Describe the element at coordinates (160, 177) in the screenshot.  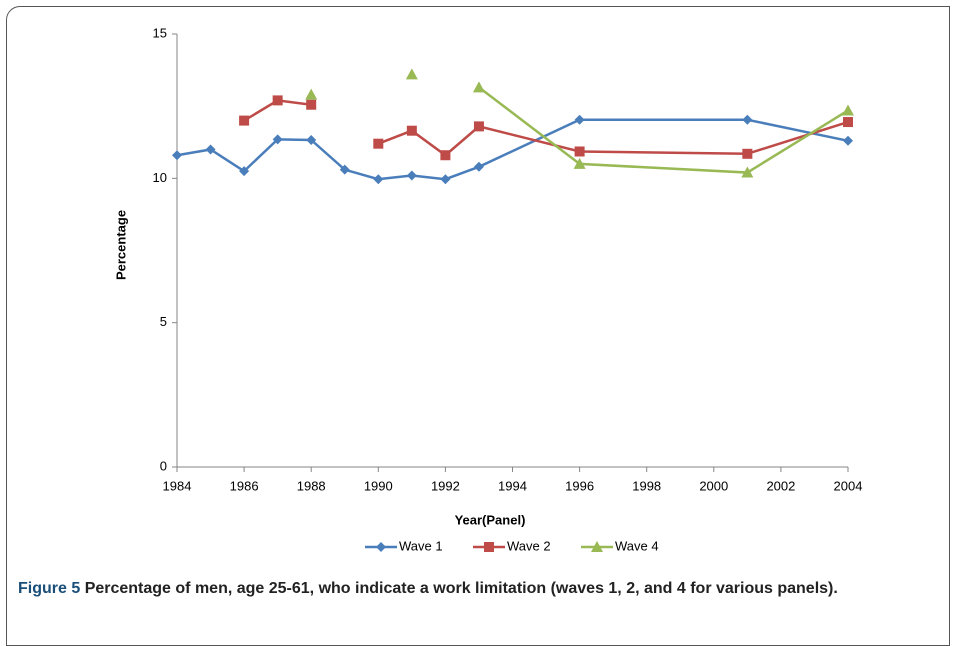
I see `y-tick-label: 10` at that location.